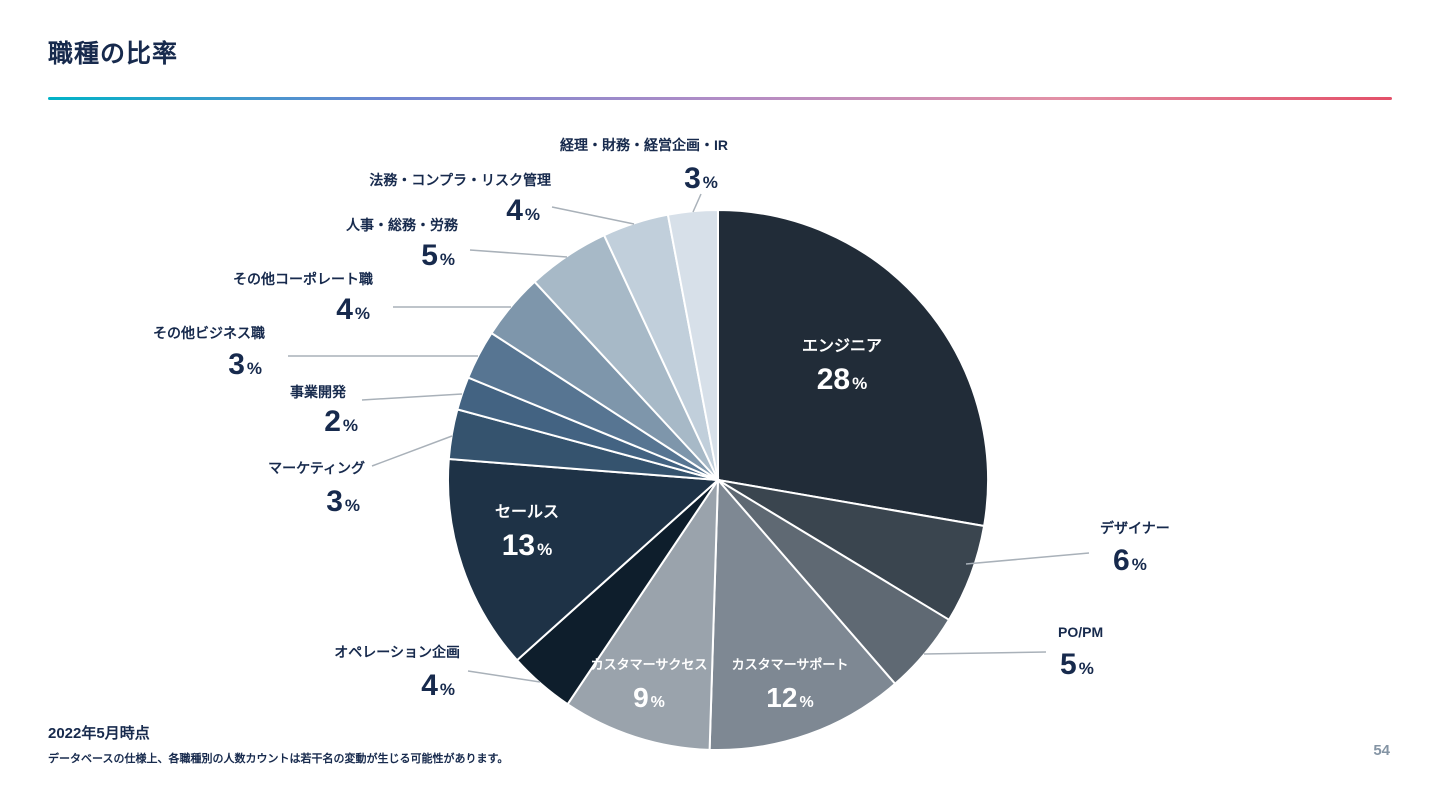 The height and width of the screenshot is (810, 1440). What do you see at coordinates (720, 98) in the screenshot?
I see `title-divider` at bounding box center [720, 98].